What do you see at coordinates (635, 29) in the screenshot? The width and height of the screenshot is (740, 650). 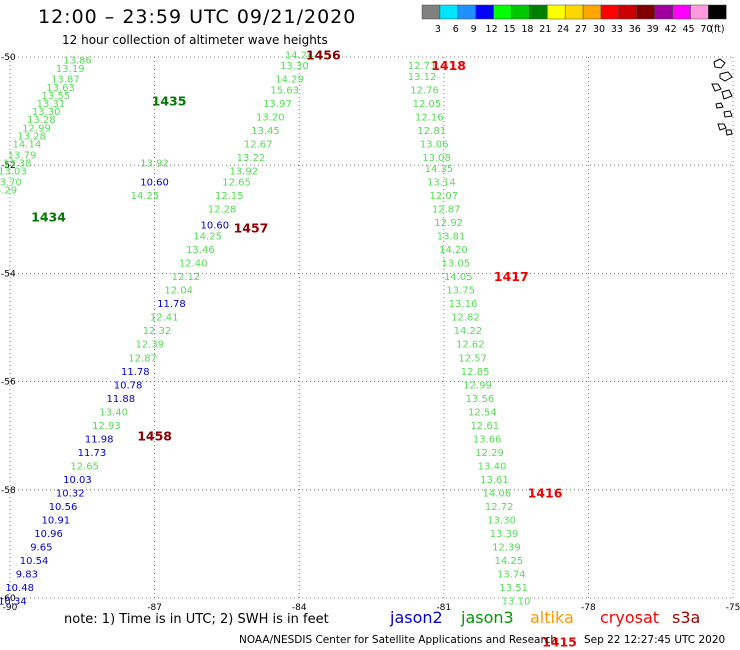 I see `legend-label: 36` at bounding box center [635, 29].